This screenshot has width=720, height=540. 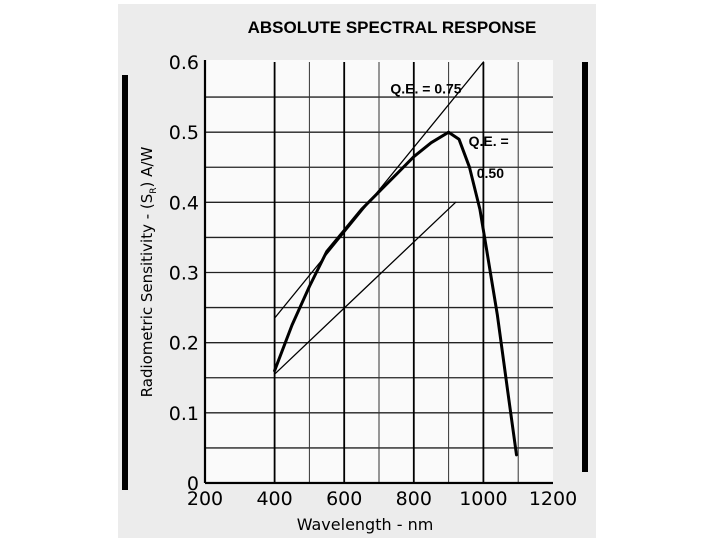 I want to click on x-axis-label: Wavelength - nm, so click(x=365, y=524).